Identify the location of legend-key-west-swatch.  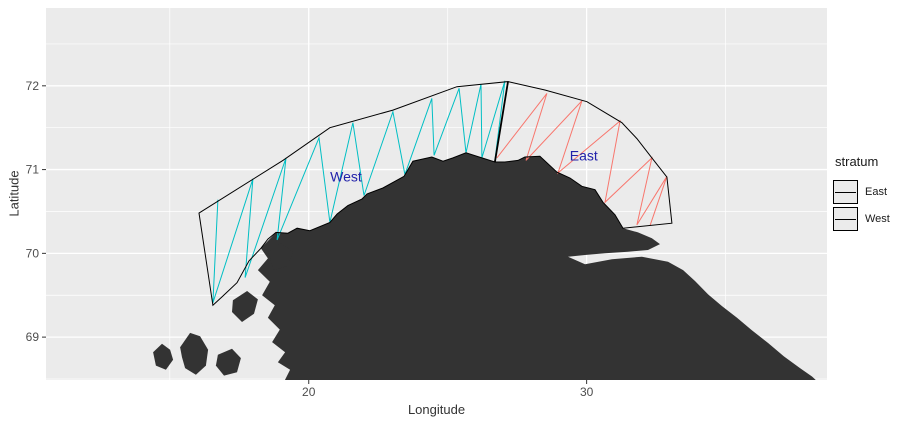
(845, 218).